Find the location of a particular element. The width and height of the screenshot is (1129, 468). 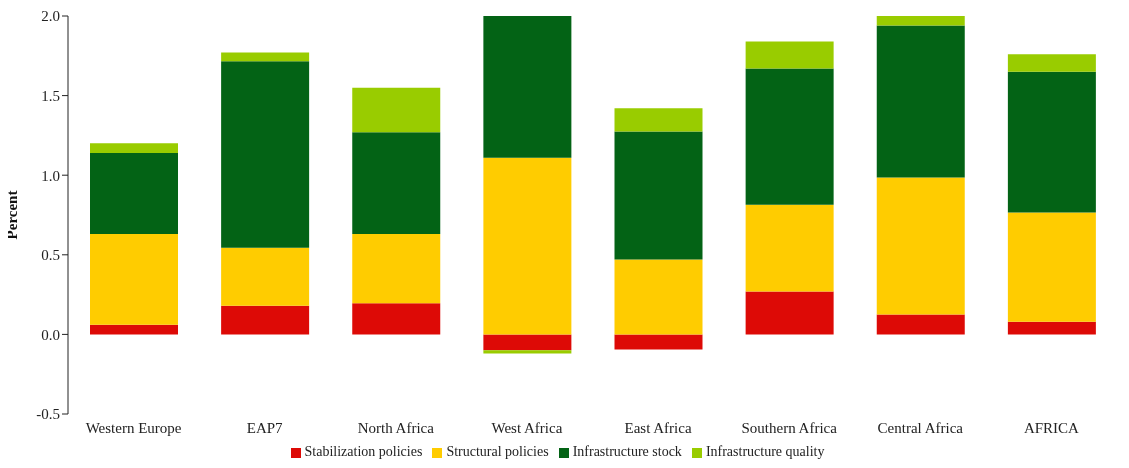

x-tick-label: East Africa is located at coordinates (658, 427).